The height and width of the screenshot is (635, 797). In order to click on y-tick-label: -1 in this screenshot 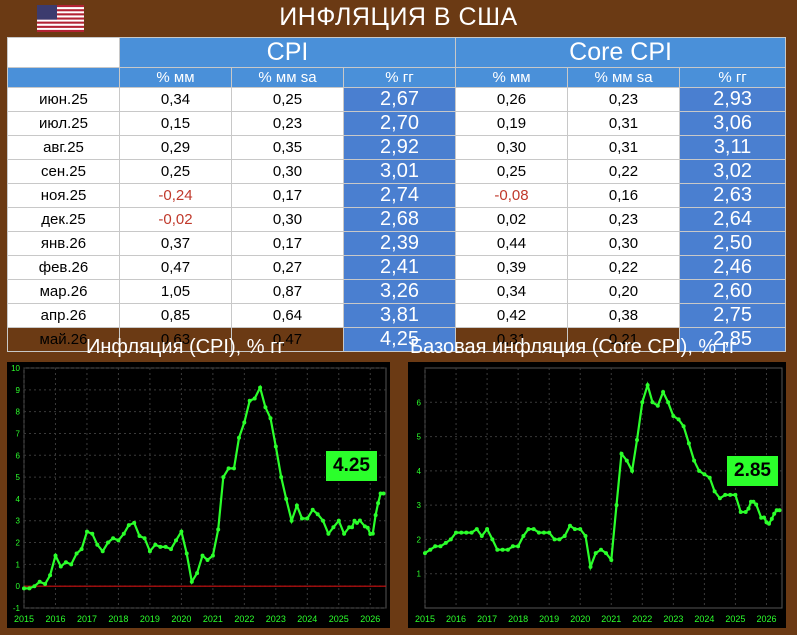, I will do `click(17, 608)`.